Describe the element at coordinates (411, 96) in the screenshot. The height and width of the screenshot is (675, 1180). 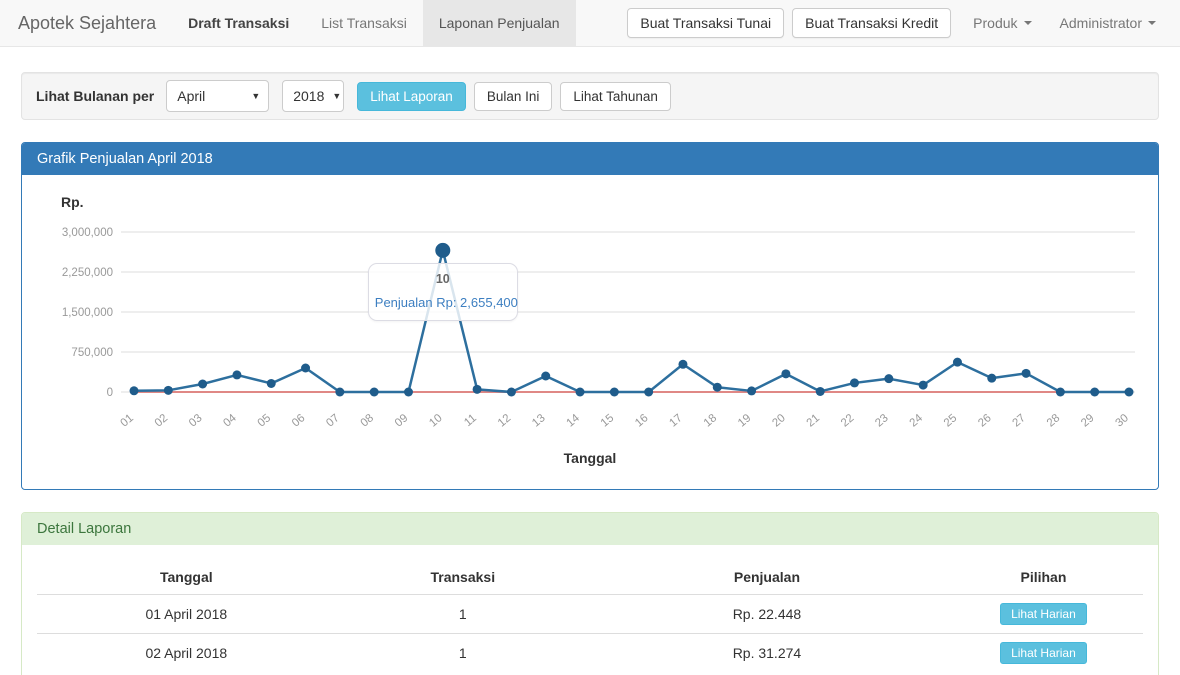
I see `lihat-laporan-button: Lihat Laporan` at that location.